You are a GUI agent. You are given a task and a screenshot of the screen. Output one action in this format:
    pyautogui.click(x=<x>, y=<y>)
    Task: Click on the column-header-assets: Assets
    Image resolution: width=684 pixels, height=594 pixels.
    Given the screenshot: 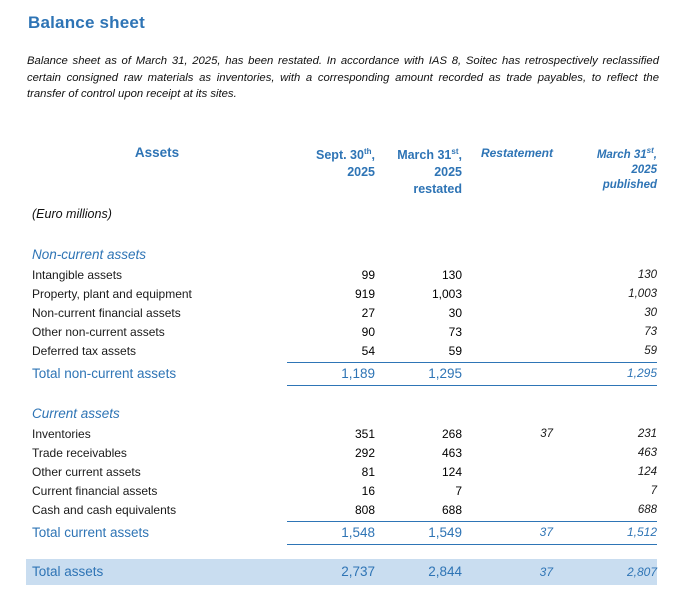 What is the action you would take?
    pyautogui.click(x=157, y=152)
    